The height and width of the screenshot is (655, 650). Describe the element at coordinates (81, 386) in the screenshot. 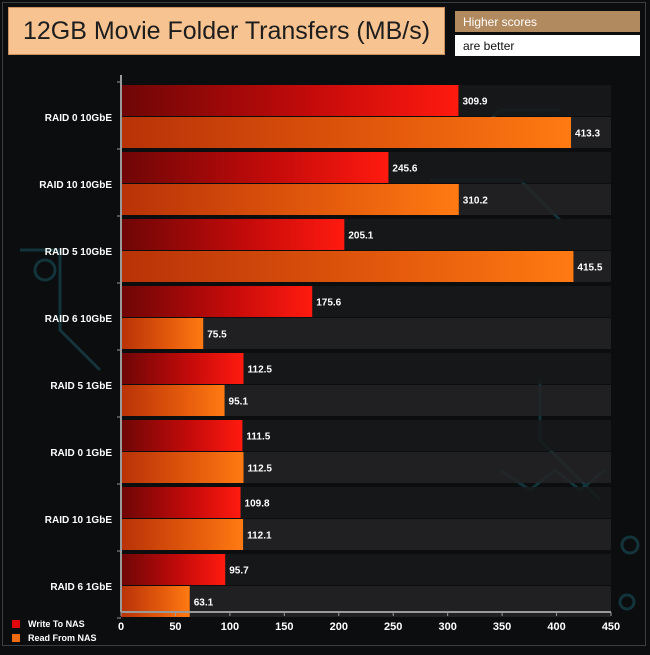

I see `category-label: RAID 5 1GbE` at that location.